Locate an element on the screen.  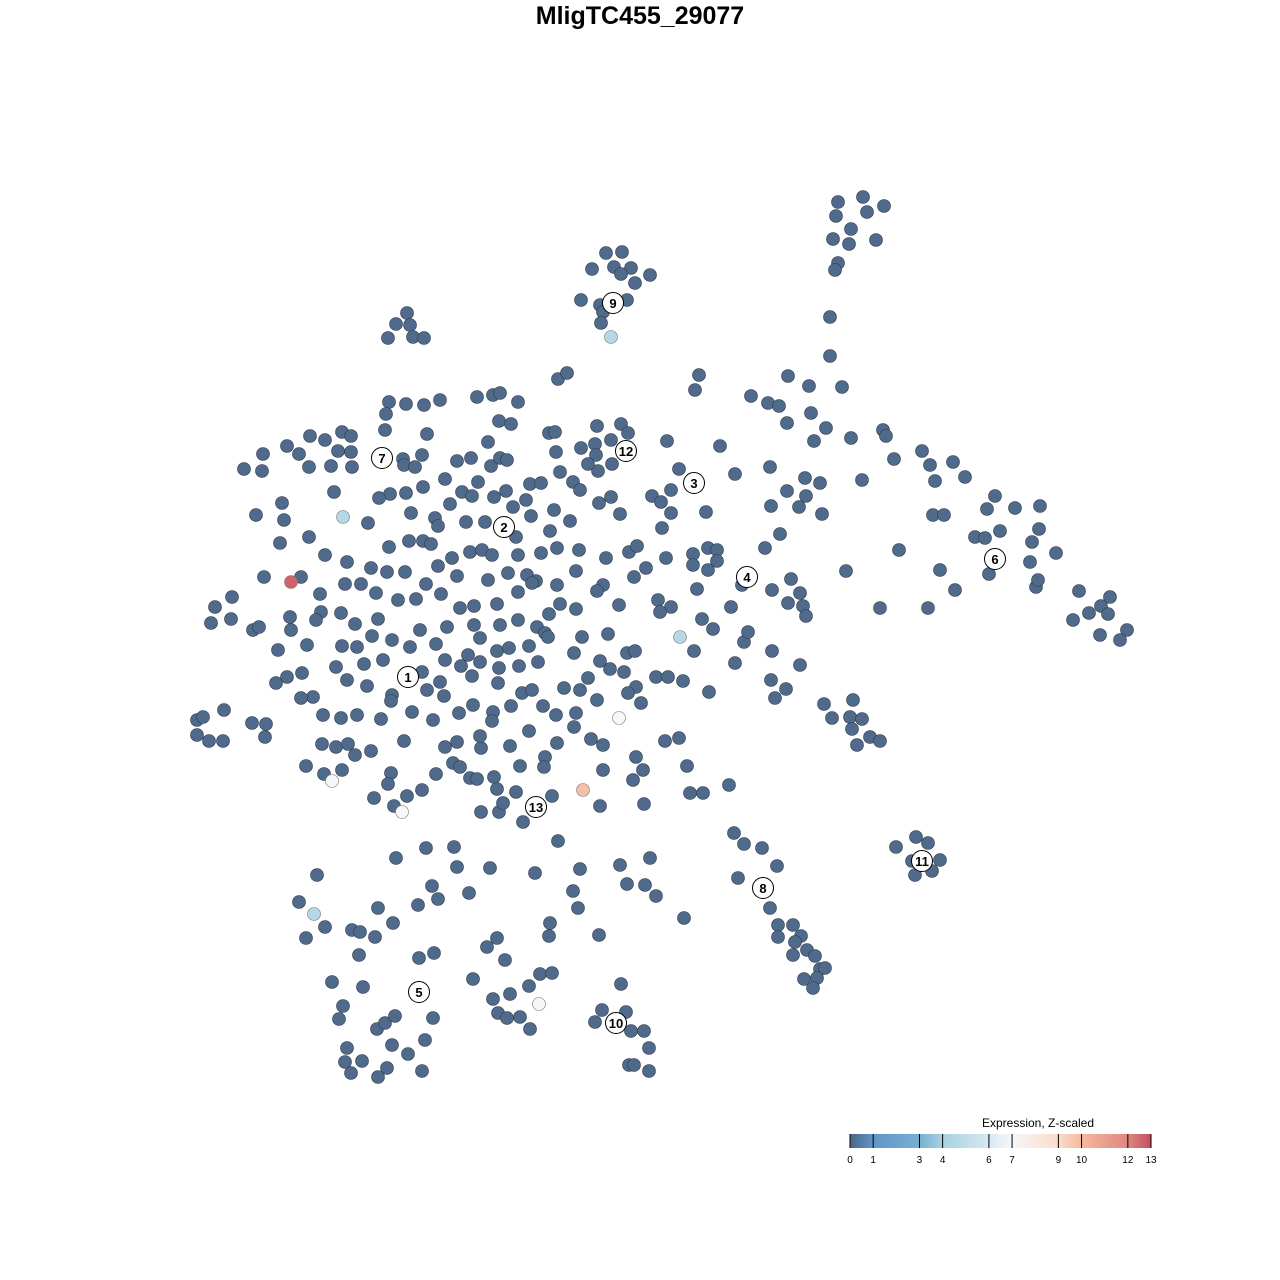
colorbar-tick-label: 7 is located at coordinates (1012, 1160).